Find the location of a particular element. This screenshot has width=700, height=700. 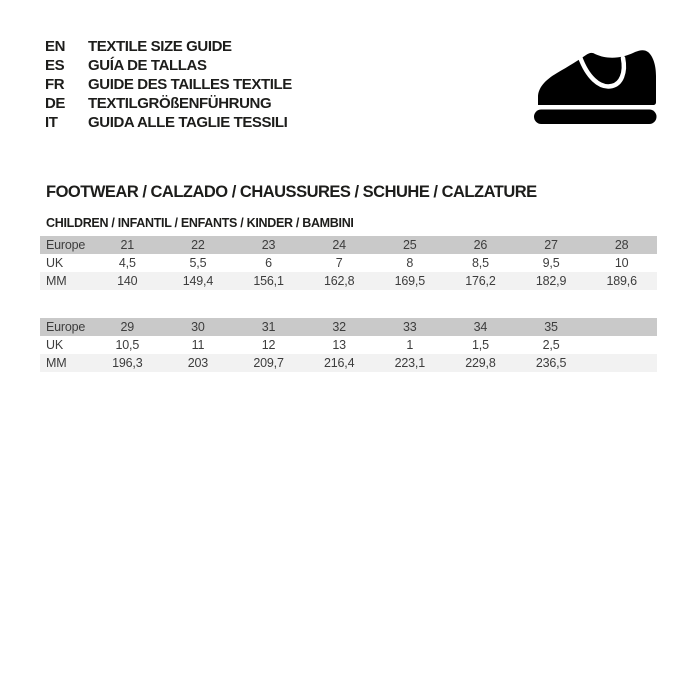

cell: 203 is located at coordinates (198, 363).